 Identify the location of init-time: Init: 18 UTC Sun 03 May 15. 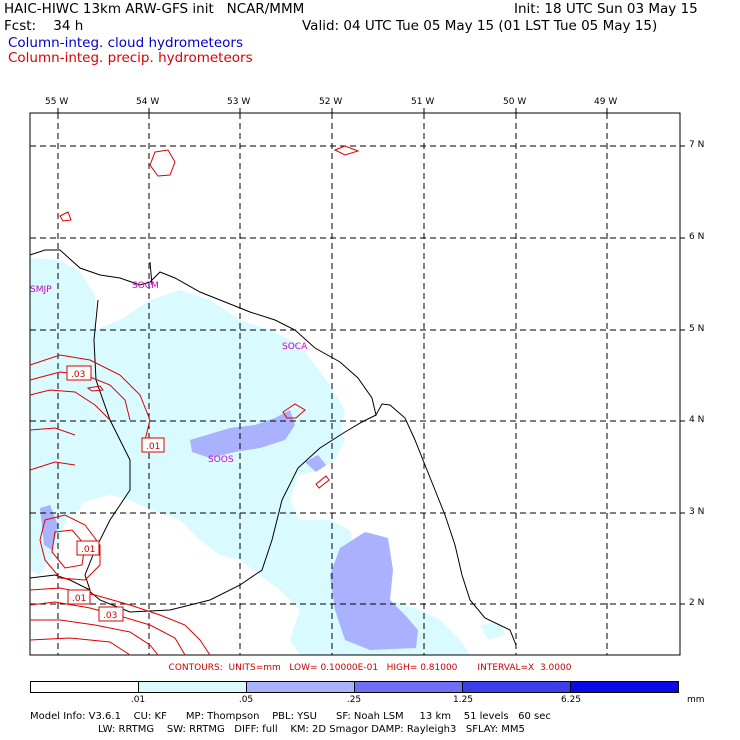
(606, 9).